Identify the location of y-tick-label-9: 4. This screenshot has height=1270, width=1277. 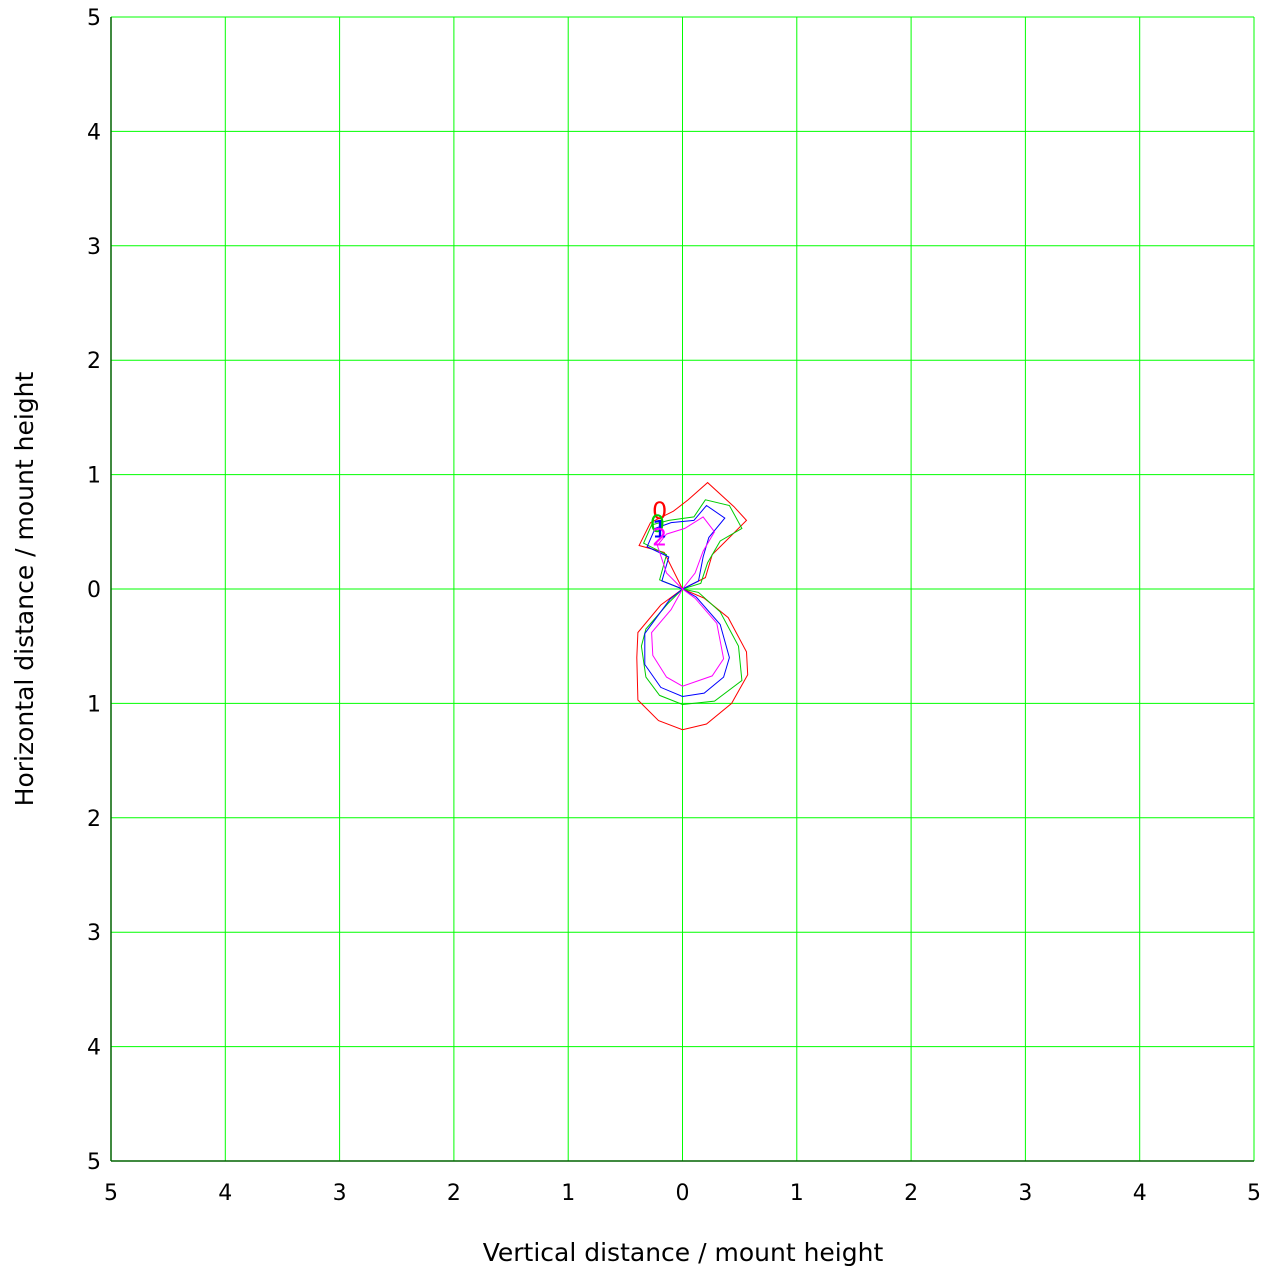
(94, 1048).